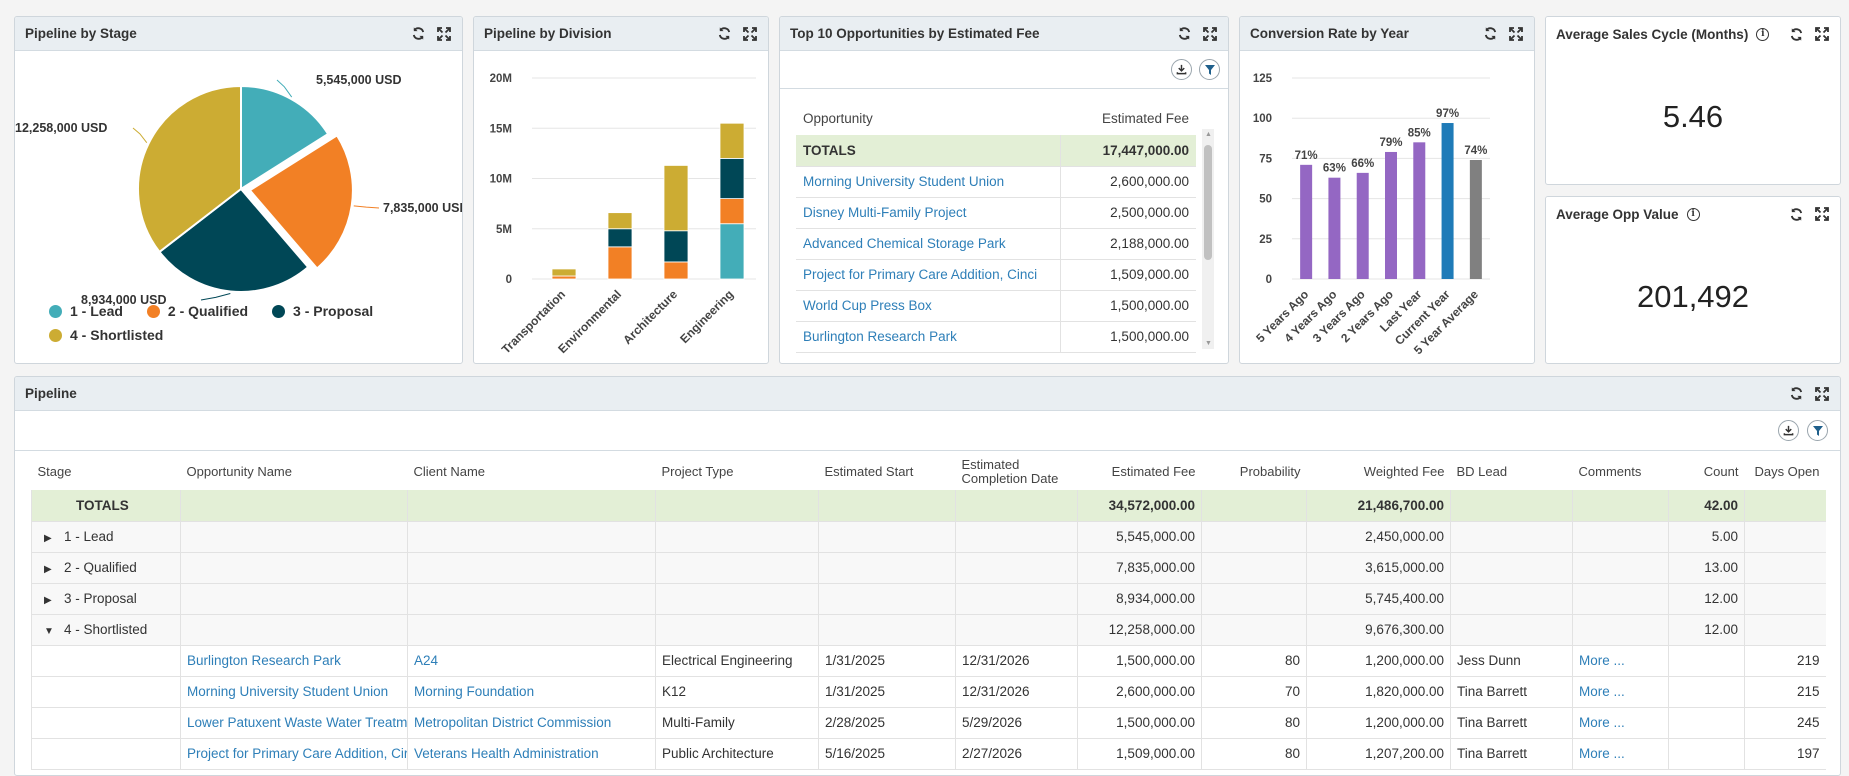 The width and height of the screenshot is (1849, 776). What do you see at coordinates (1404, 471) in the screenshot?
I see `column-header-weighted-fee: Weighted Fee` at bounding box center [1404, 471].